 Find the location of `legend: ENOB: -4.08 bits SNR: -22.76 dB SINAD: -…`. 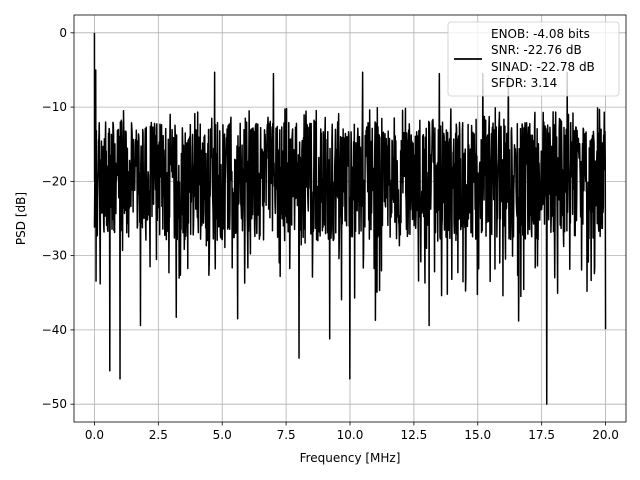

legend: ENOB: -4.08 bits SNR: -22.76 dB SINAD: -… is located at coordinates (533, 59).